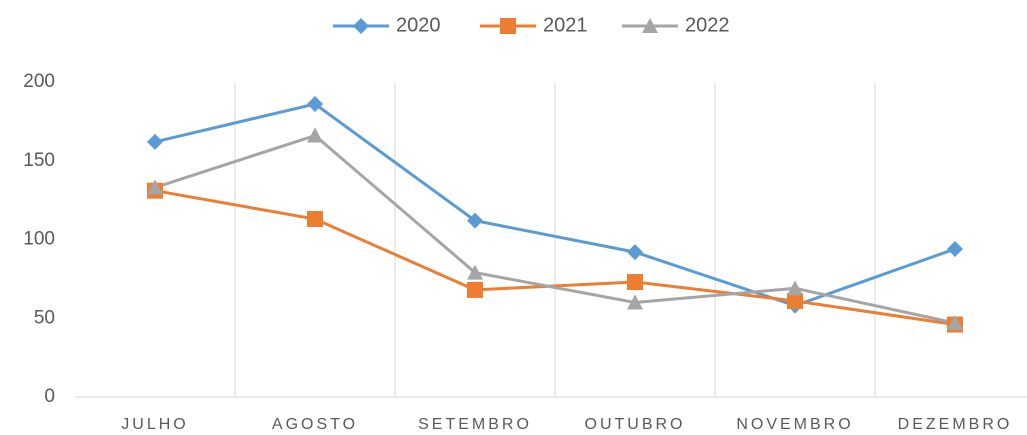 Image resolution: width=1027 pixels, height=435 pixels. What do you see at coordinates (39, 160) in the screenshot?
I see `y-tick-label: 150` at bounding box center [39, 160].